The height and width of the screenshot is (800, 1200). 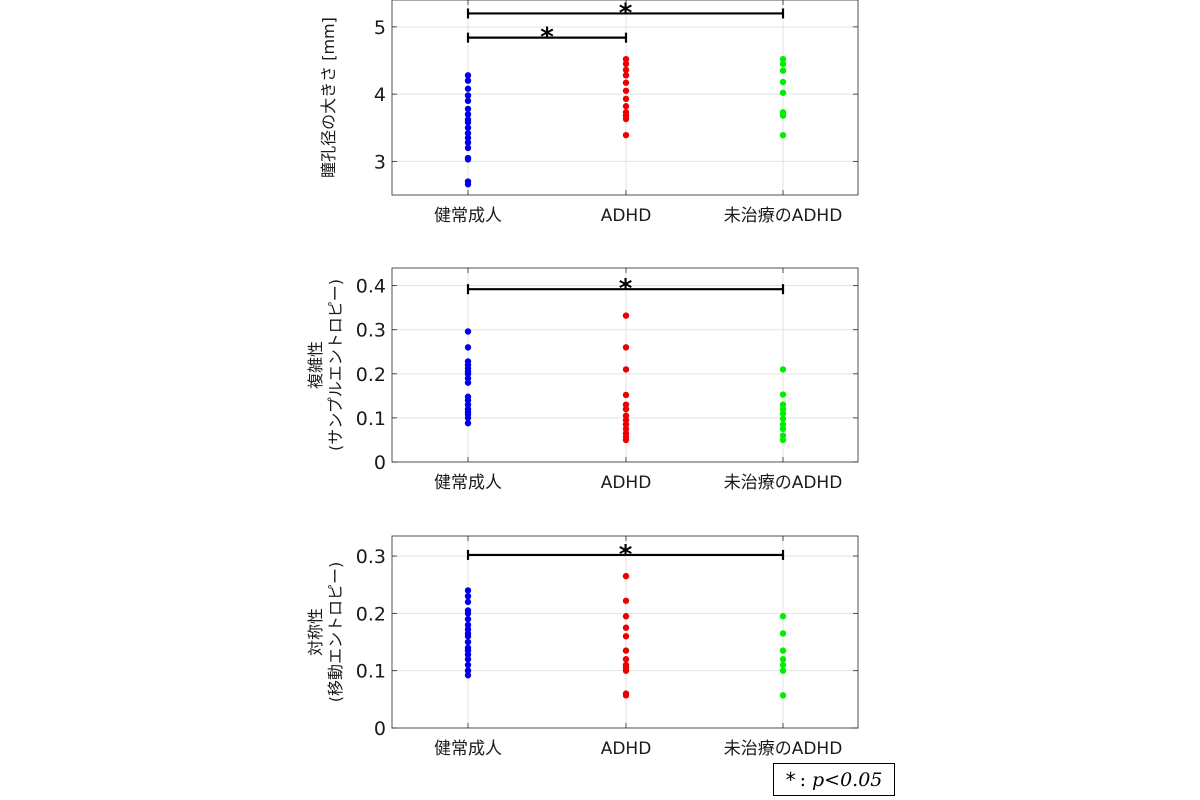 What do you see at coordinates (335, 632) in the screenshot?
I see `y-axis-label-line: (移動エントロピー)` at bounding box center [335, 632].